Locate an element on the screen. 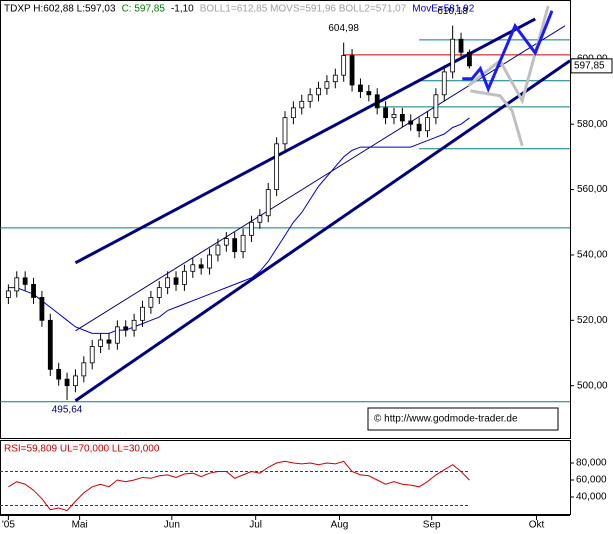 This screenshot has width=613, height=534. last-price-box is located at coordinates (591, 66).